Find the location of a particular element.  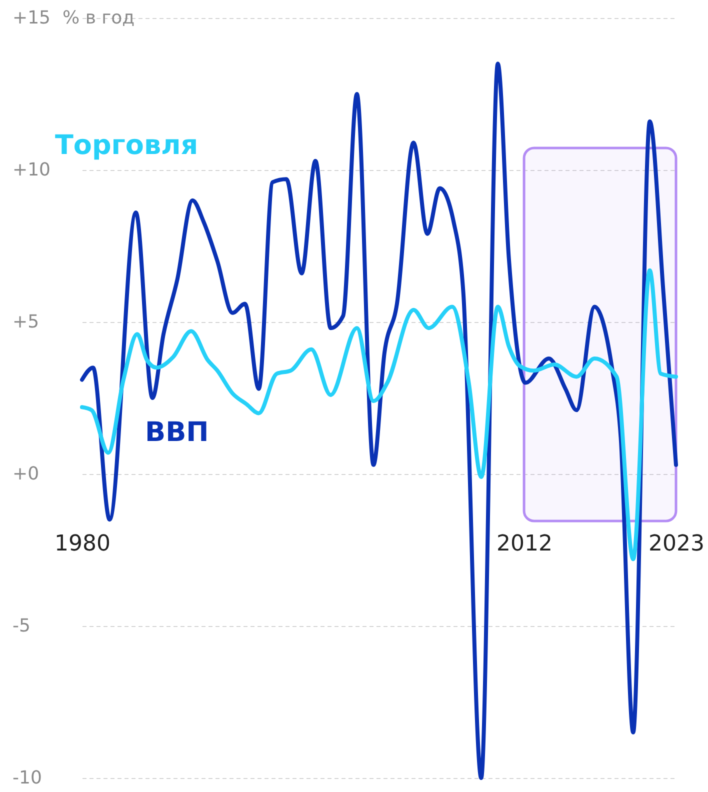

y-tick-label: +10 is located at coordinates (31, 170).